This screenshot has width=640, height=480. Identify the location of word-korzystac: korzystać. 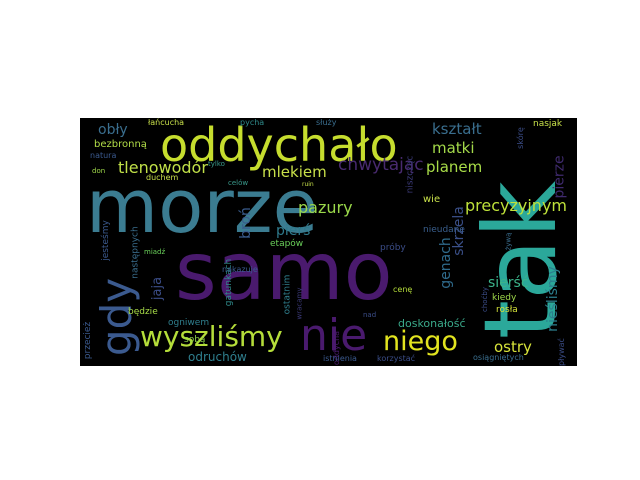
(396, 358).